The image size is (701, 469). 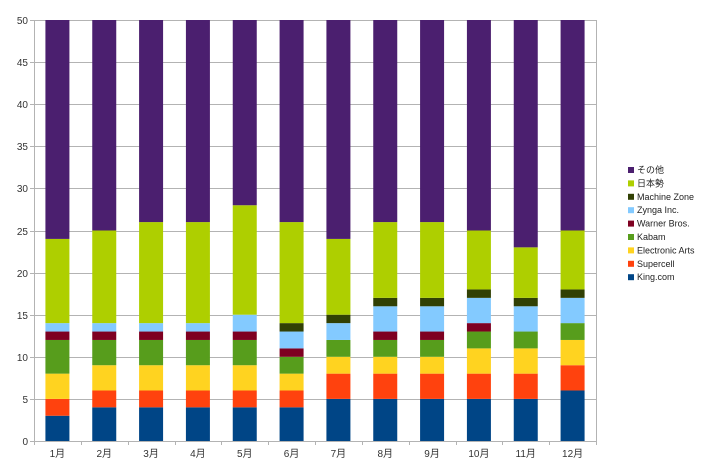 What do you see at coordinates (650, 169) in the screenshot?
I see `legend-label: その他` at bounding box center [650, 169].